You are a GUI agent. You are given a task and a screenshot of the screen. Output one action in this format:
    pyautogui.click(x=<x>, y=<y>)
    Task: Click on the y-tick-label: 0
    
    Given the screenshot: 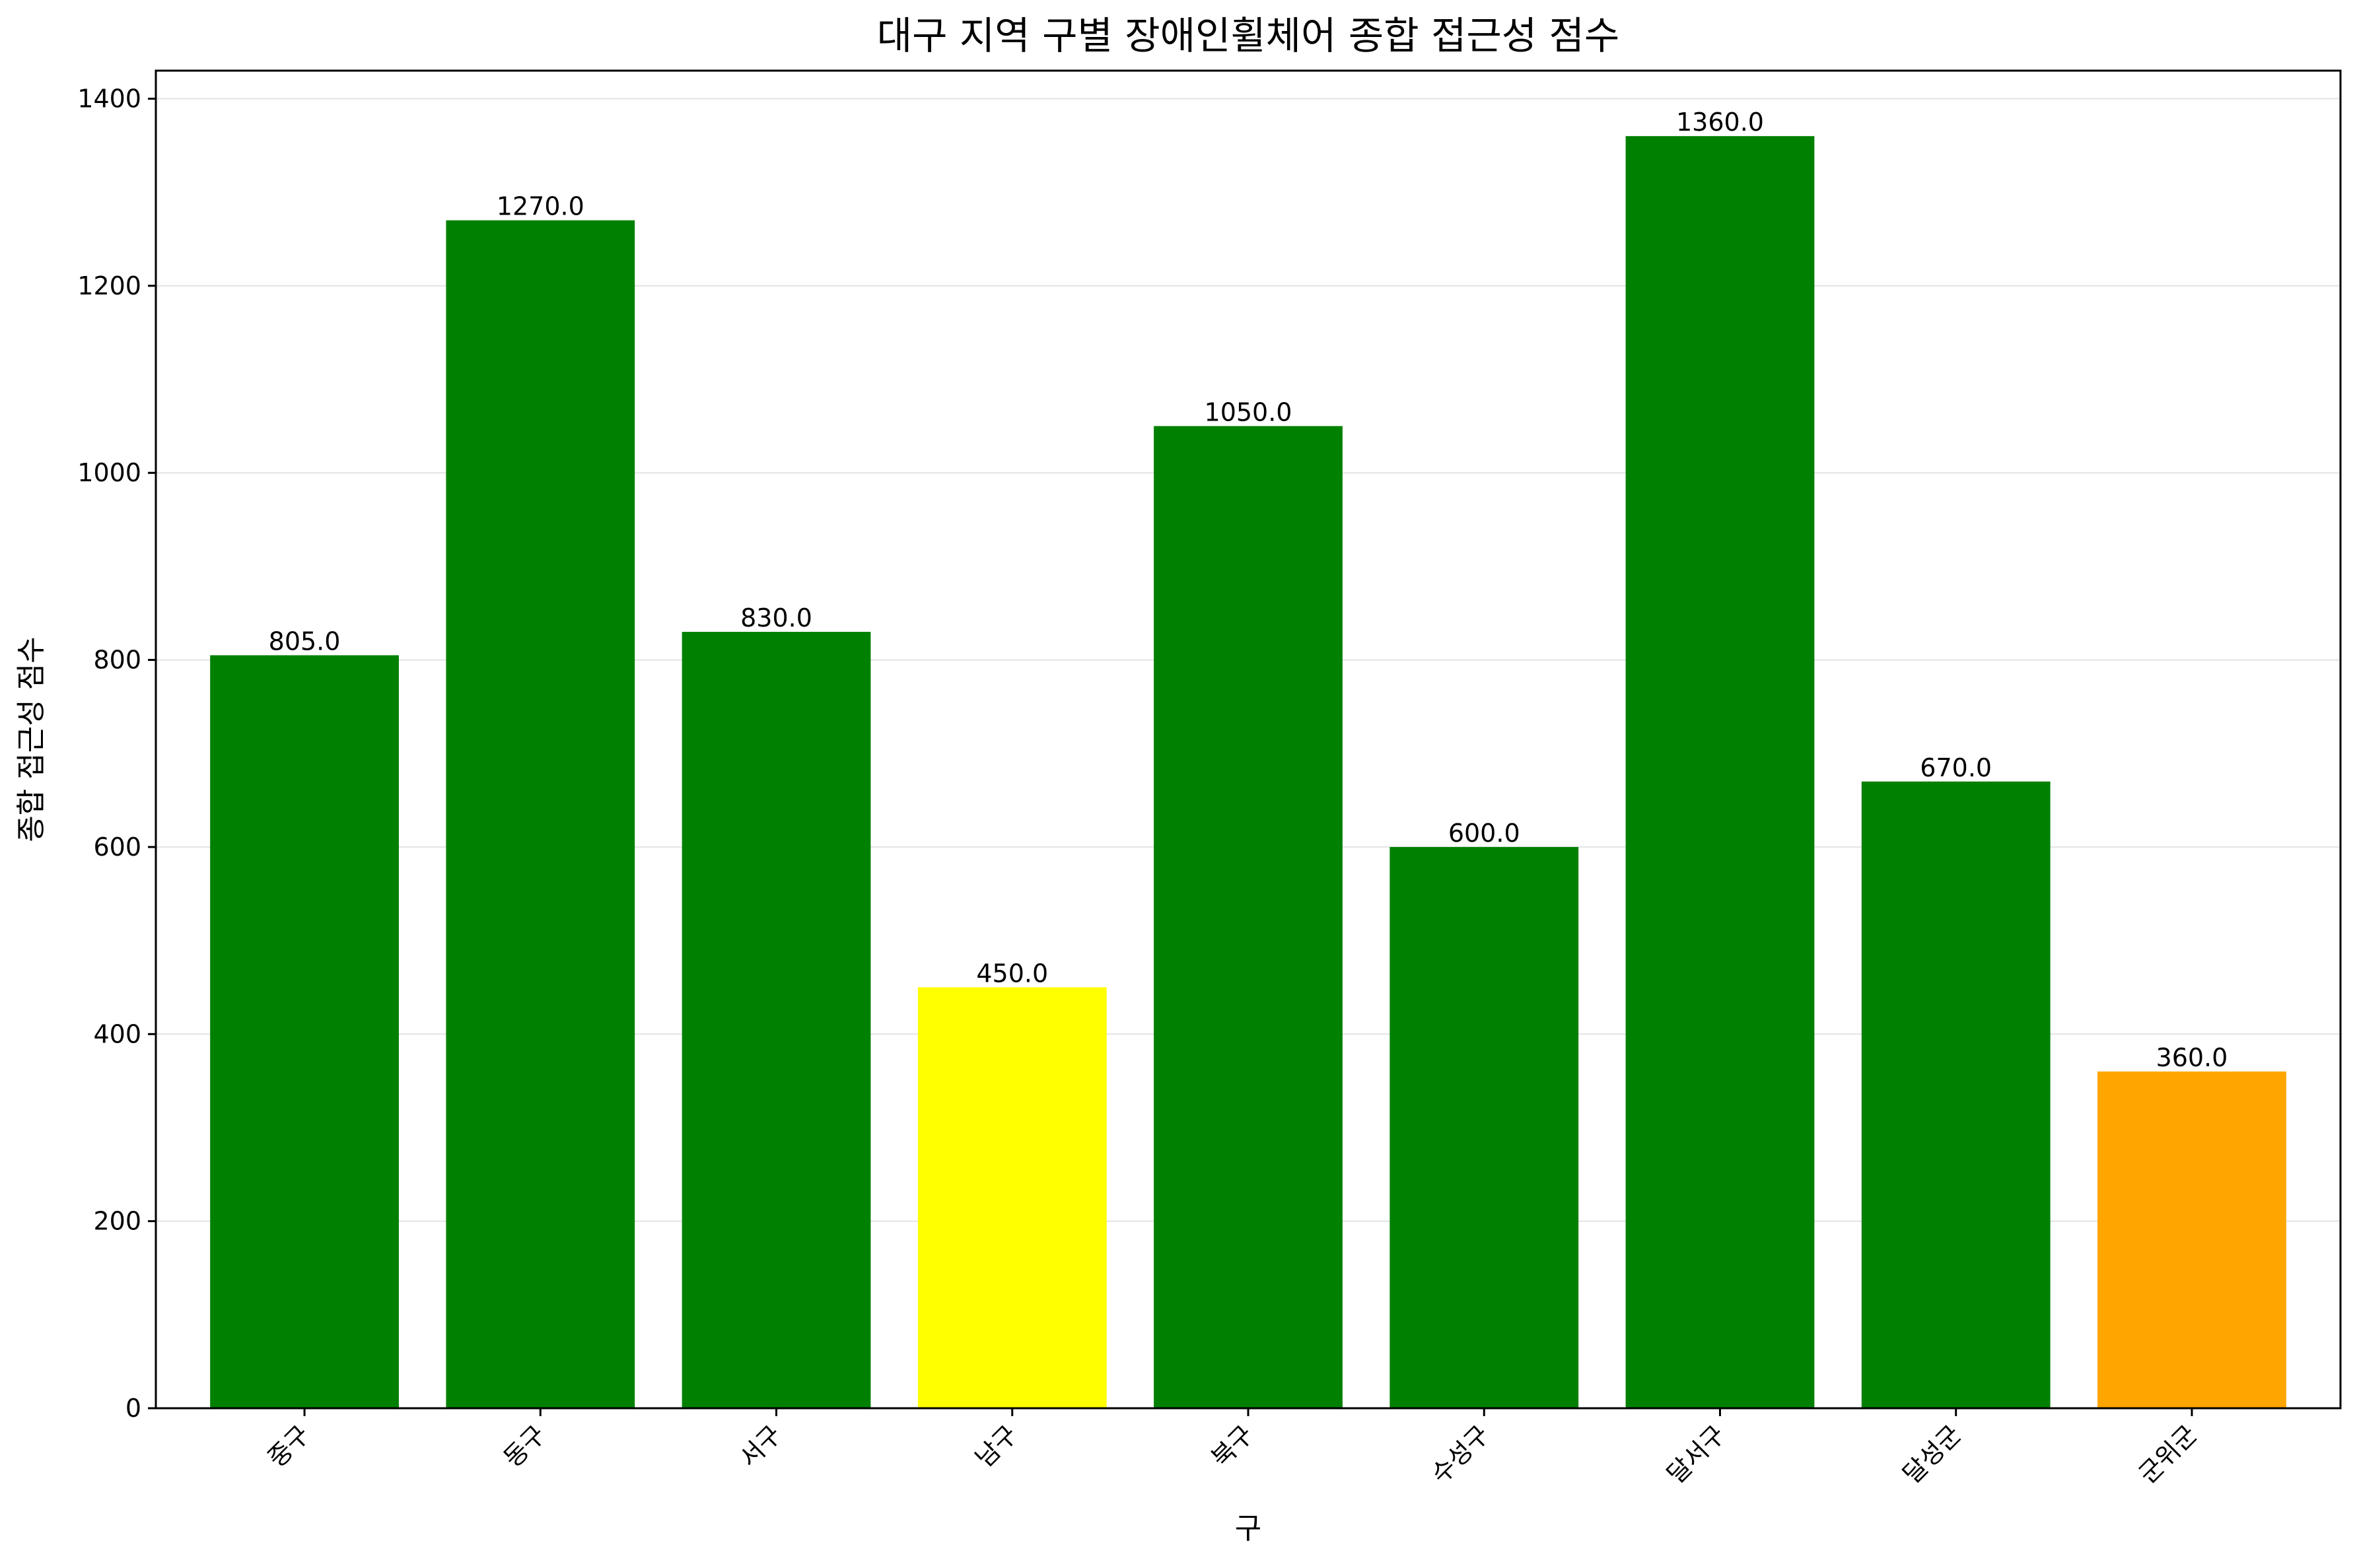 What is the action you would take?
    pyautogui.click(x=133, y=1408)
    